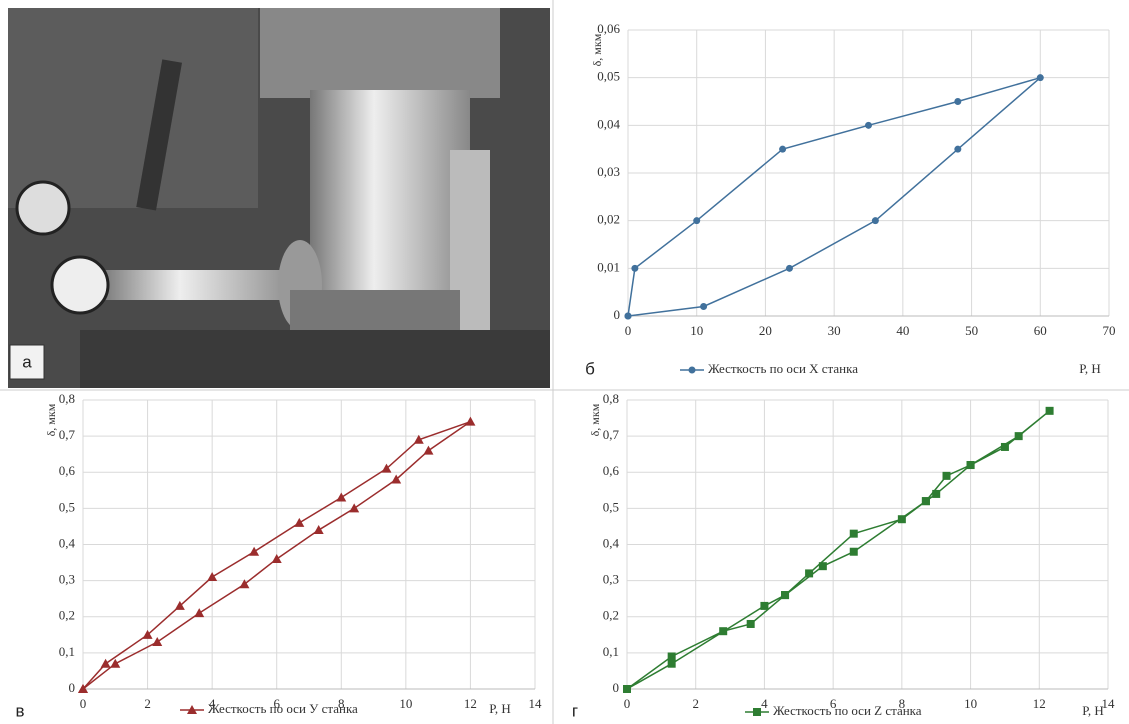  What do you see at coordinates (971, 330) in the screenshot?
I see `x-tick-label: 50` at bounding box center [971, 330].